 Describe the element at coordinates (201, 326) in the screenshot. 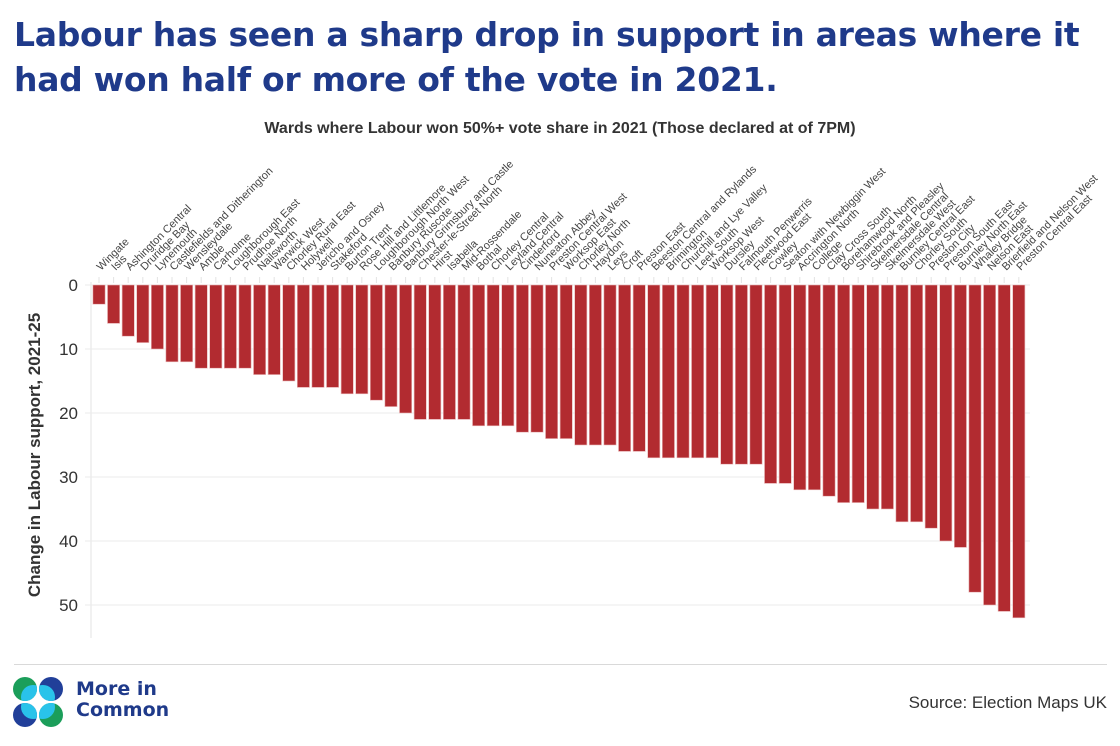

I see `bar: Amble: 13` at that location.